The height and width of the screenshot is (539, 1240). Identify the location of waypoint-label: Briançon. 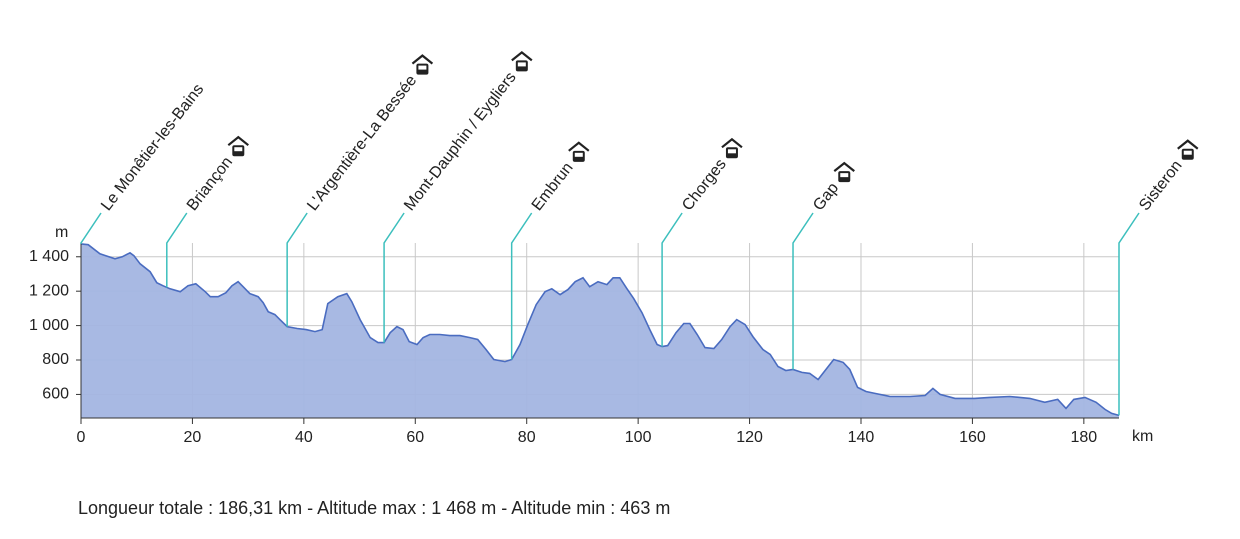
(210, 184).